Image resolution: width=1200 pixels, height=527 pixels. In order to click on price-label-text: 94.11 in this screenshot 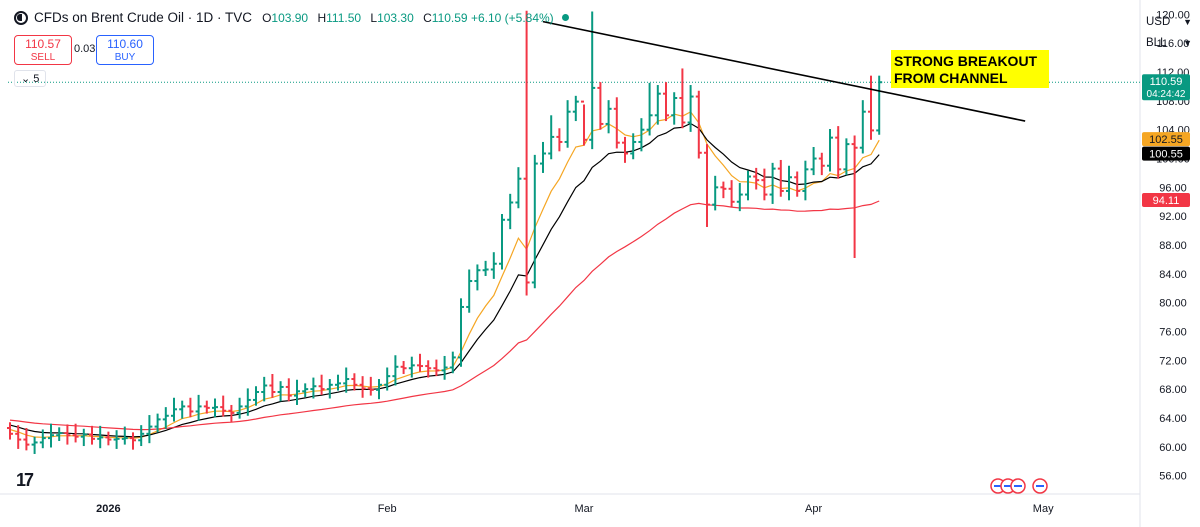, I will do `click(1166, 201)`.